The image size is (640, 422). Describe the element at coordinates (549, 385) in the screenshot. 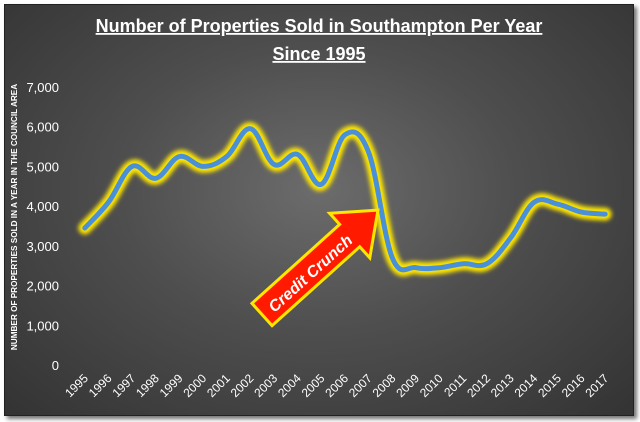

I see `x-tick-label: 2015` at that location.